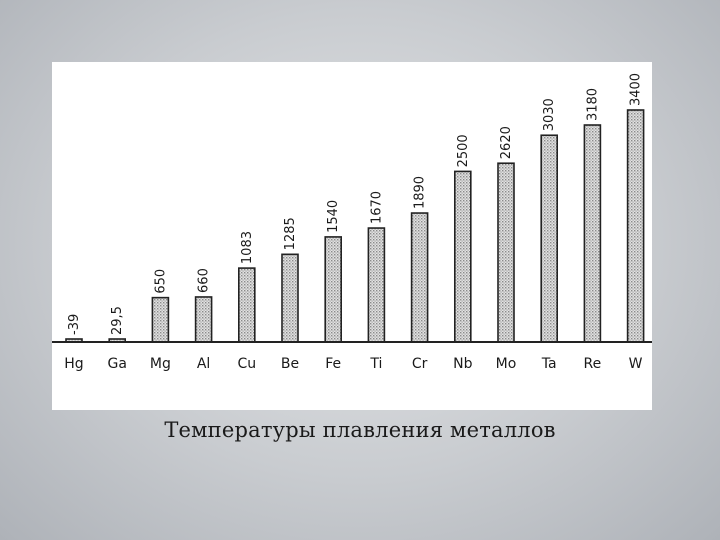 The image size is (720, 540). What do you see at coordinates (463, 150) in the screenshot?
I see `value-label-nb: 2500` at bounding box center [463, 150].